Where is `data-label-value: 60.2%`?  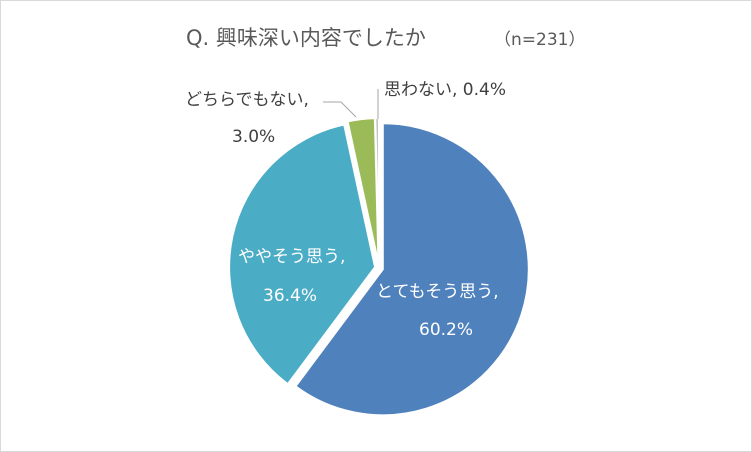 data-label-value: 60.2% is located at coordinates (446, 330).